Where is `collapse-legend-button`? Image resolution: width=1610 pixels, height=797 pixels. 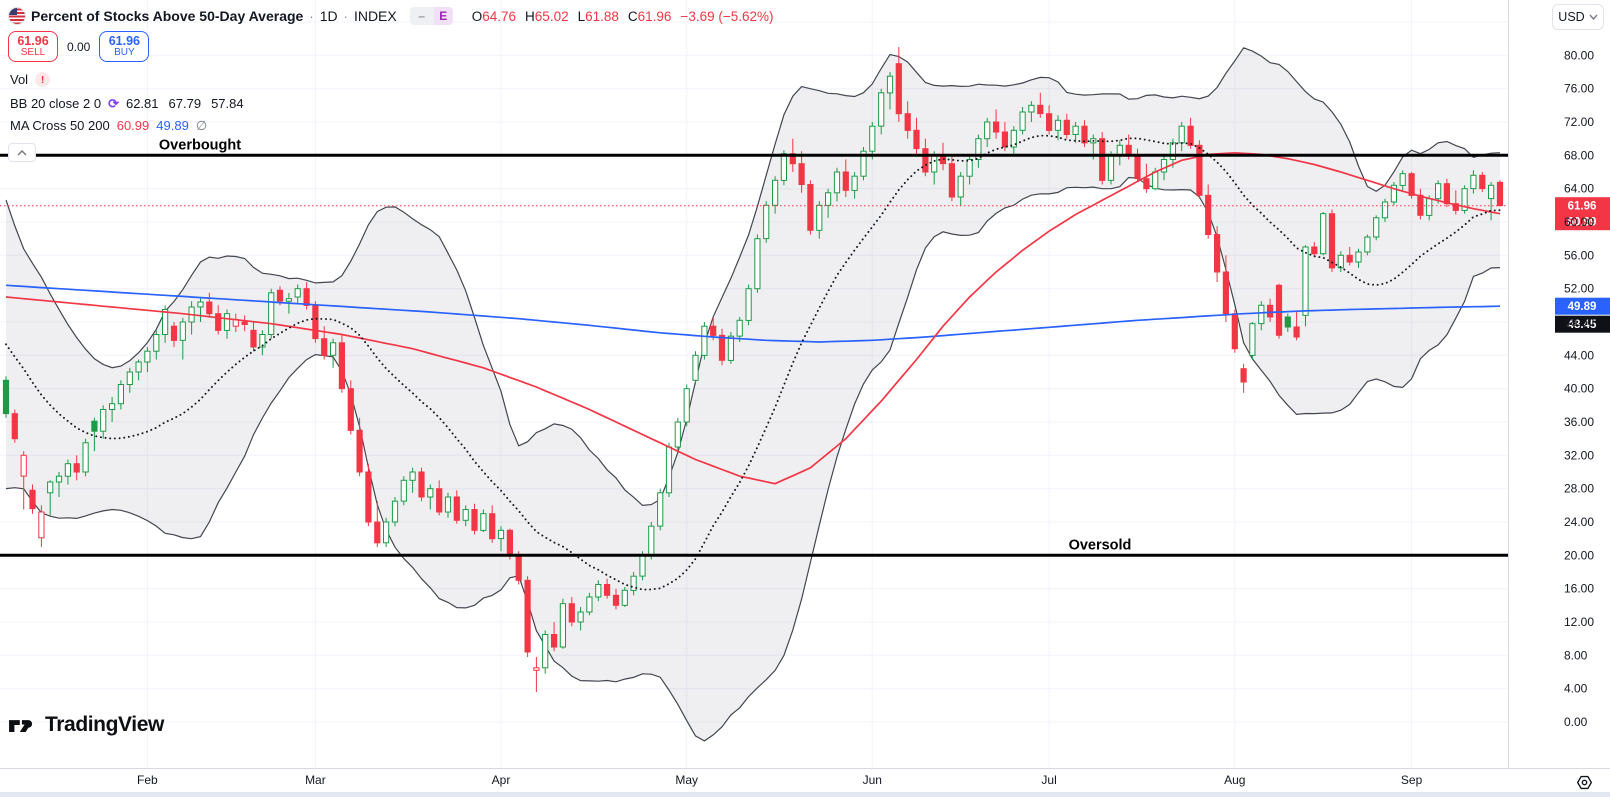
collapse-legend-button is located at coordinates (22, 152).